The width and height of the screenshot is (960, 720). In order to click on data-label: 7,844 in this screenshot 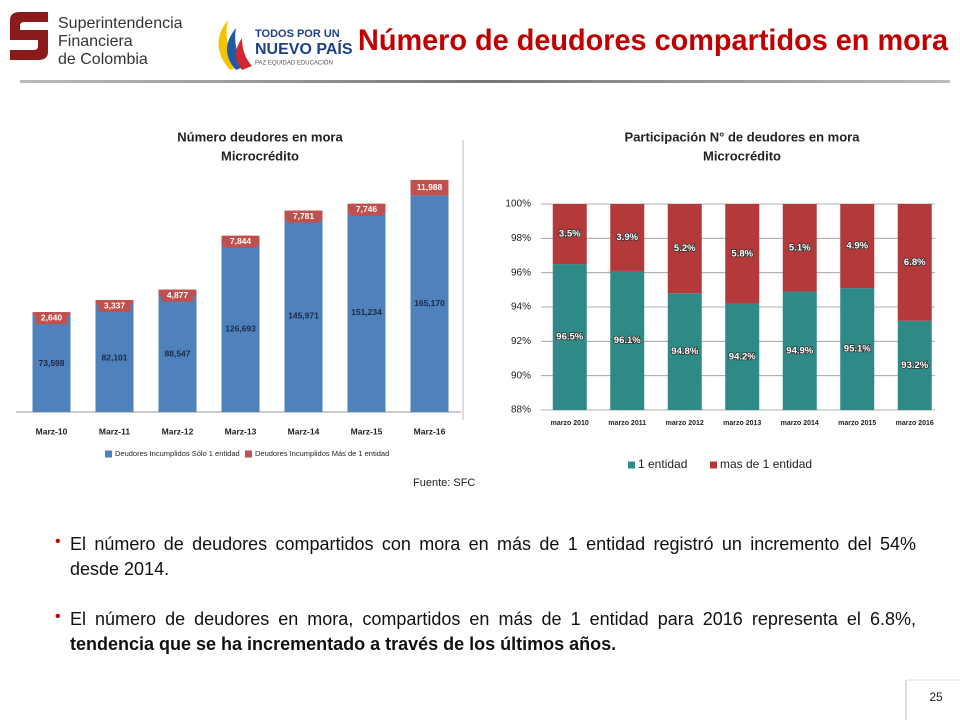, I will do `click(241, 241)`.